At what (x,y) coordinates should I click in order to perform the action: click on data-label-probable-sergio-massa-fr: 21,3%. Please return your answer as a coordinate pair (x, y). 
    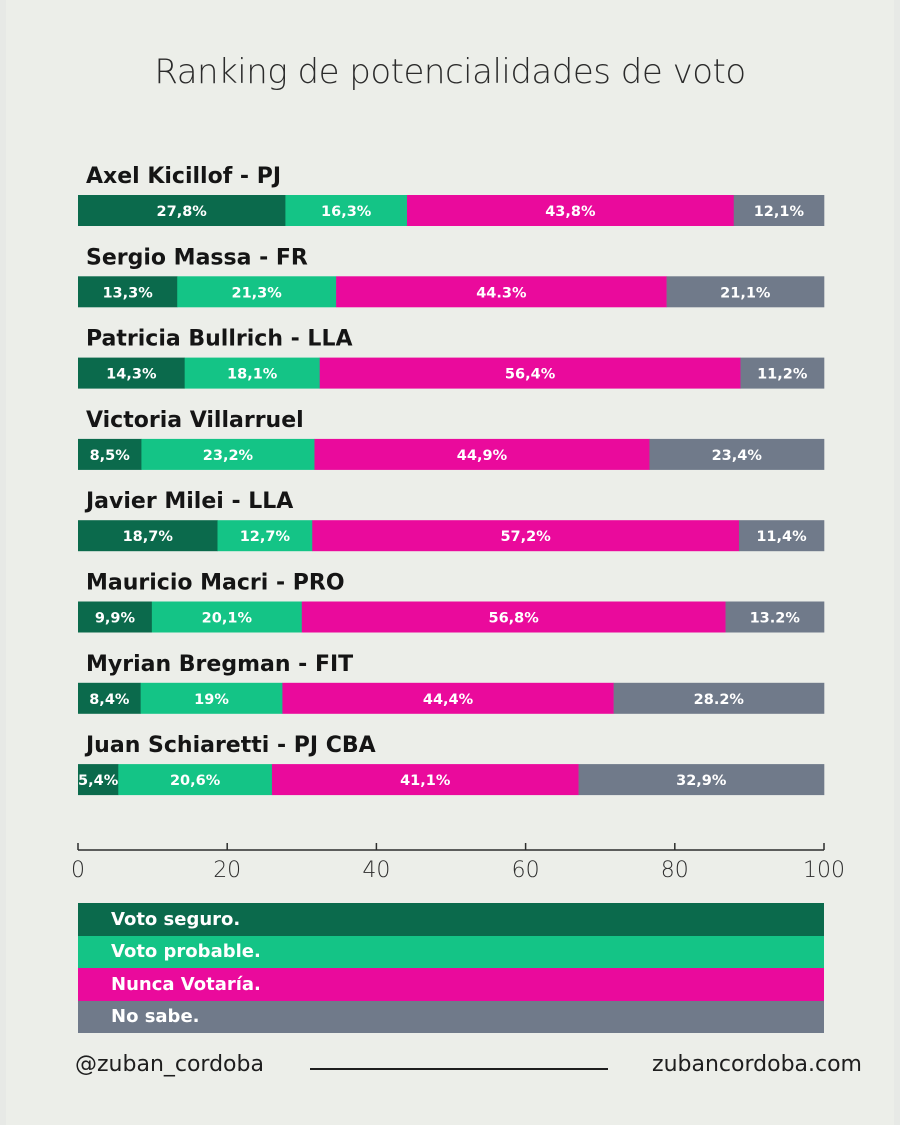
    Looking at the image, I should click on (257, 293).